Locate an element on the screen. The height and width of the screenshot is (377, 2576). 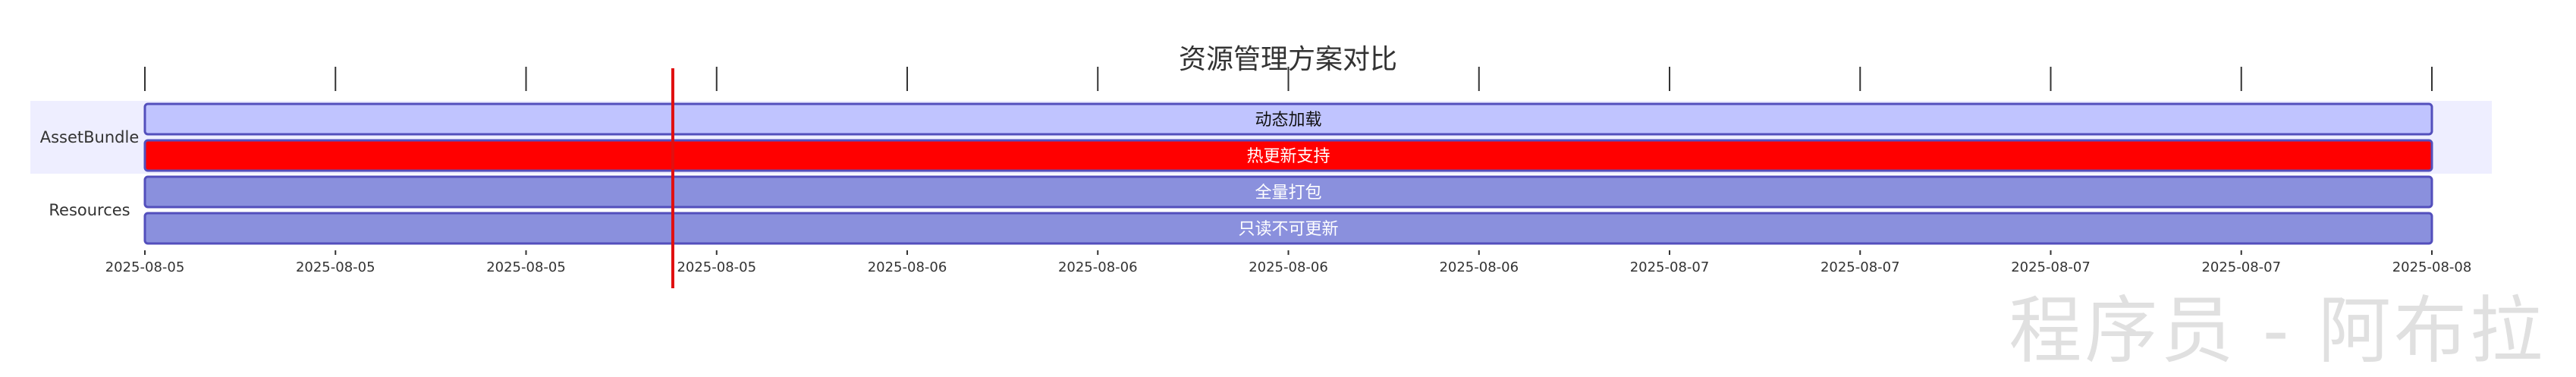
top-axis is located at coordinates (1288, 79).